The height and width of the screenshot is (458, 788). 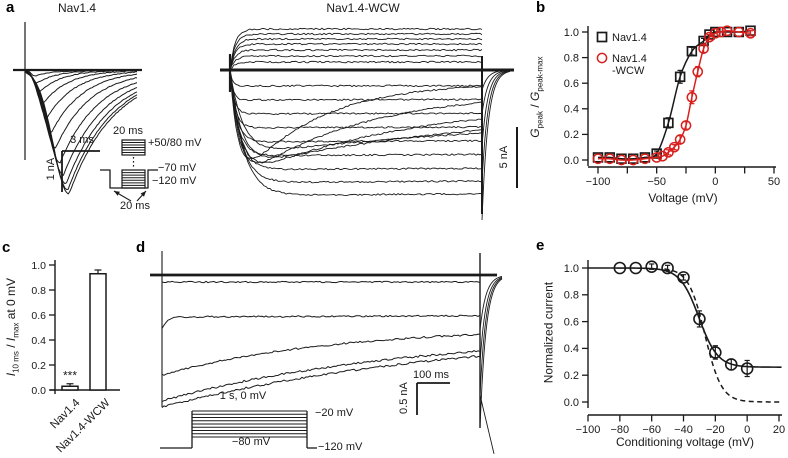 What do you see at coordinates (128, 131) in the screenshot?
I see `panel-a-protocol-top-duration: 20 ms` at bounding box center [128, 131].